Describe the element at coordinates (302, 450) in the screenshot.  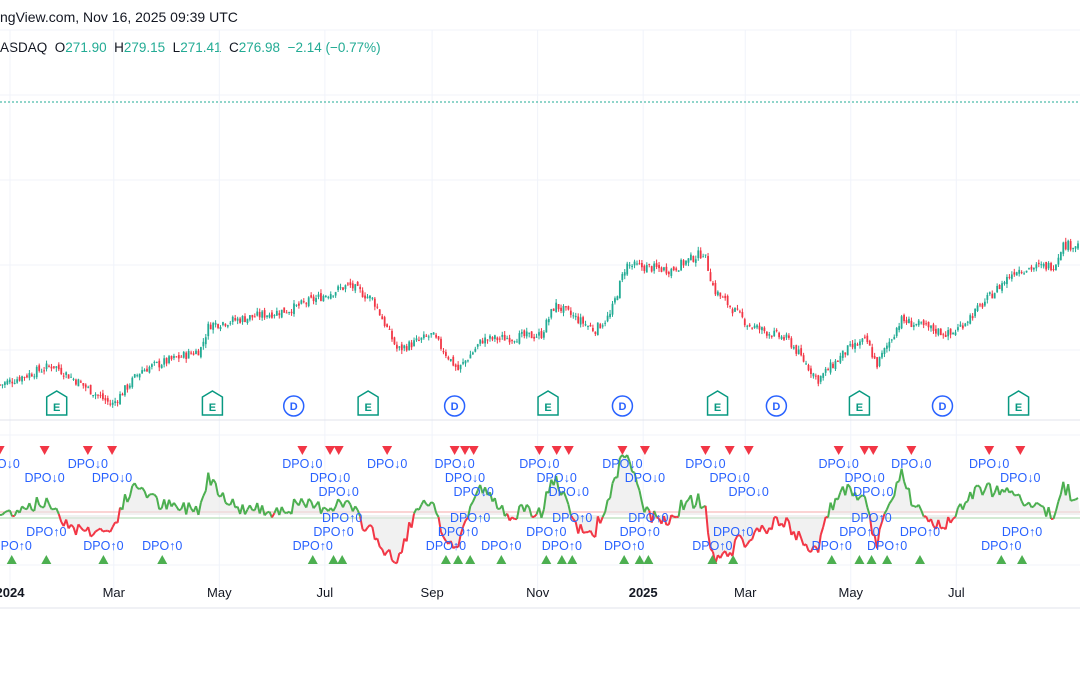
I see `triangle-down-icon` at that location.